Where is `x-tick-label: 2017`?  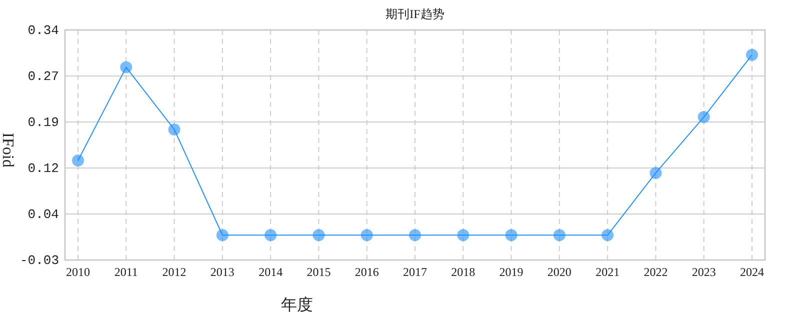 x-tick-label: 2017 is located at coordinates (415, 272).